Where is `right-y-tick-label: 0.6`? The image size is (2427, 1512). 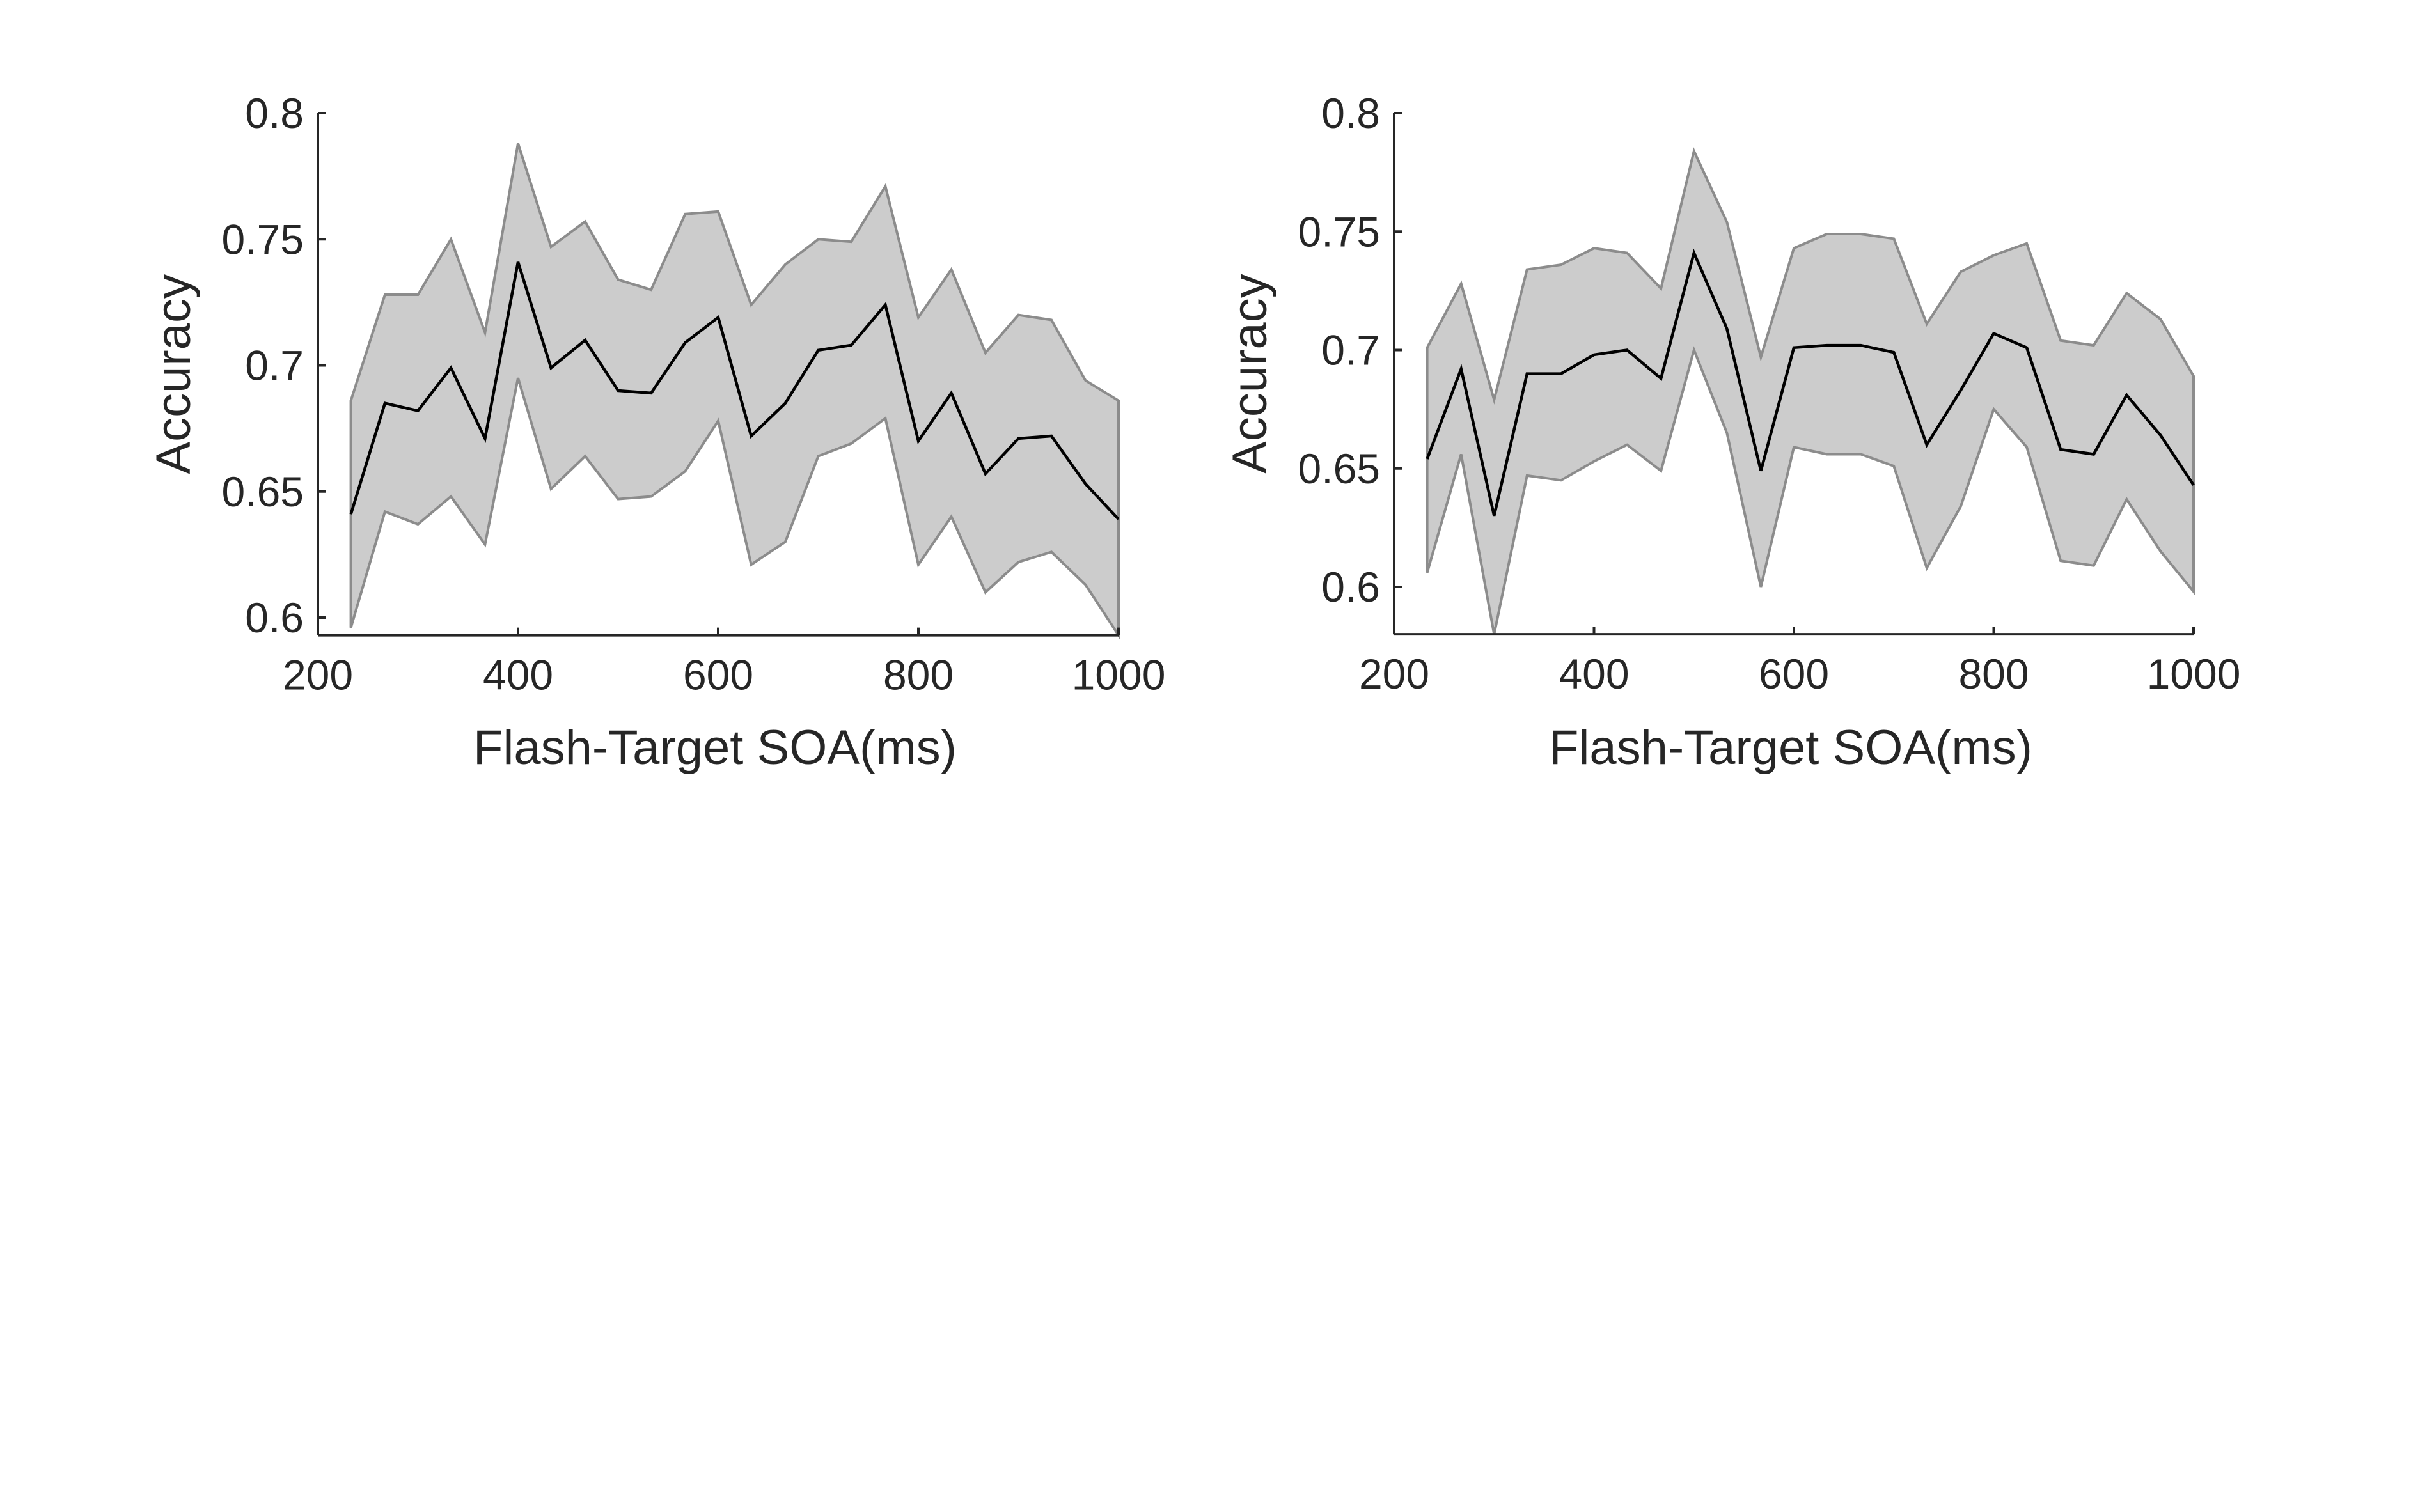 right-y-tick-label: 0.6 is located at coordinates (1350, 587).